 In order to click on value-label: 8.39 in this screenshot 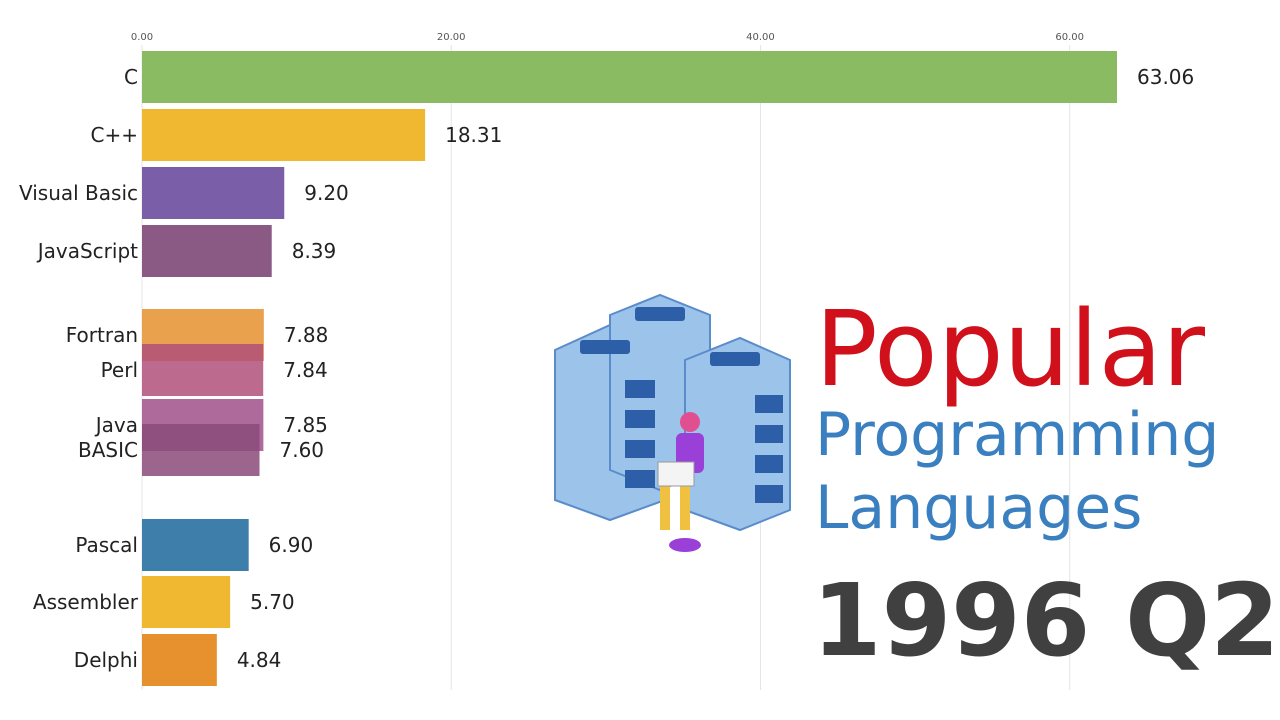, I will do `click(314, 251)`.